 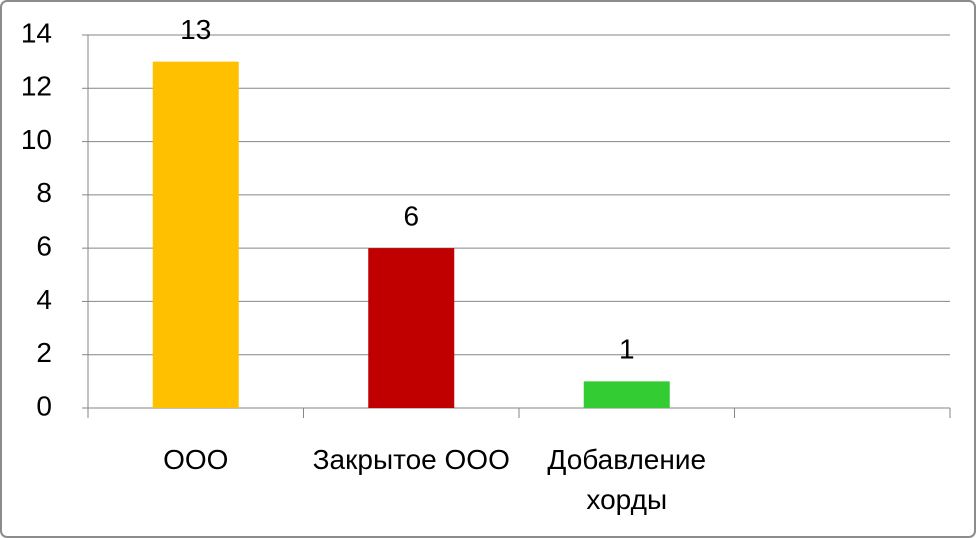 What do you see at coordinates (411, 459) in the screenshot?
I see `x-tick-label: Закрытое ООО` at bounding box center [411, 459].